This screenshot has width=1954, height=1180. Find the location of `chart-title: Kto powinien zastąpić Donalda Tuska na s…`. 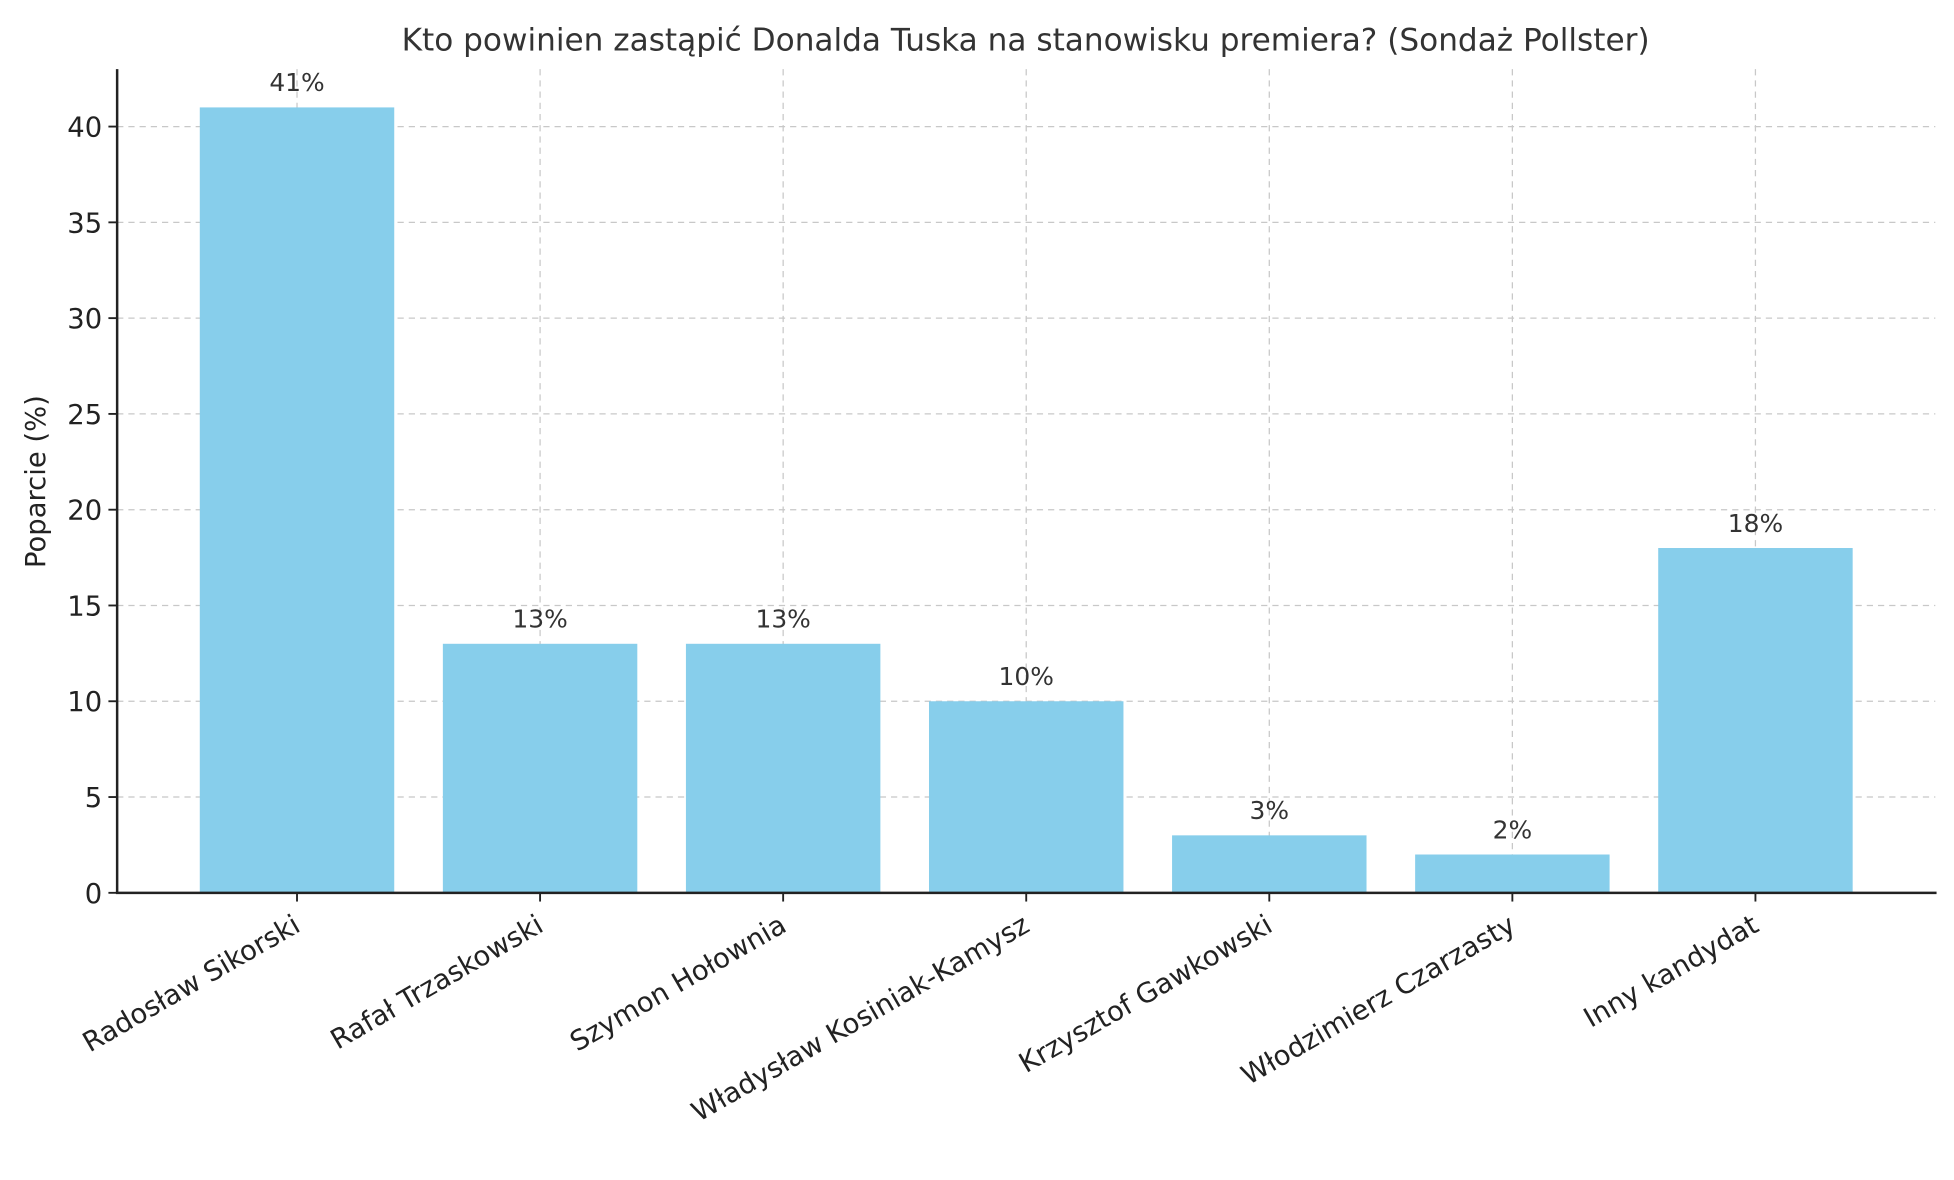

chart-title: Kto powinien zastąpić Donalda Tuska na s… is located at coordinates (1026, 40).